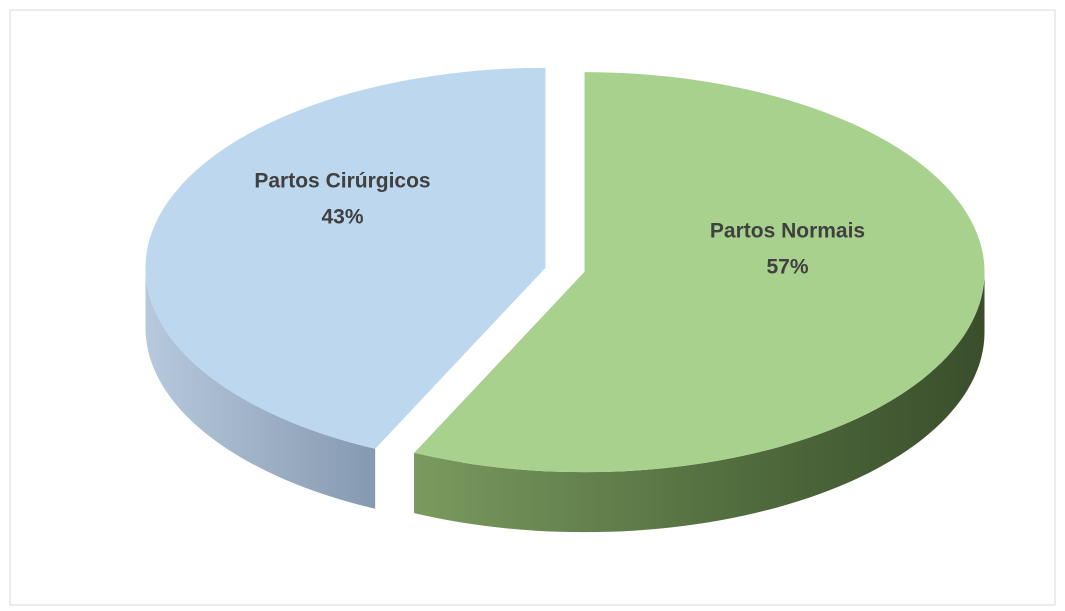 Image resolution: width=1065 pixels, height=611 pixels. I want to click on value-label: 57%, so click(787, 266).